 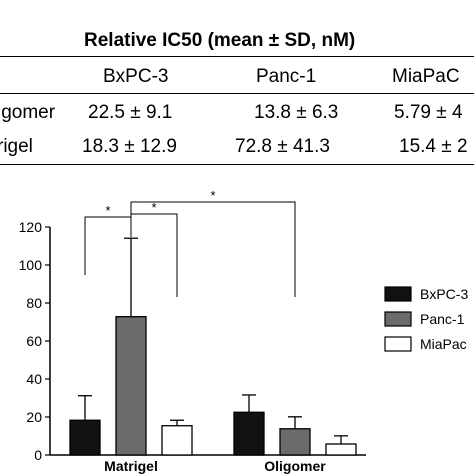 What do you see at coordinates (28, 112) in the screenshot?
I see `table-row-label: igomer` at bounding box center [28, 112].